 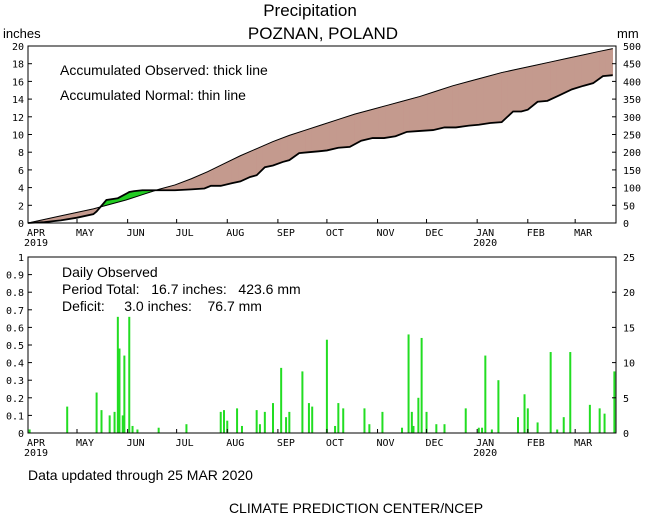 What do you see at coordinates (628, 33) in the screenshot?
I see `unit-right-label: mm` at bounding box center [628, 33].